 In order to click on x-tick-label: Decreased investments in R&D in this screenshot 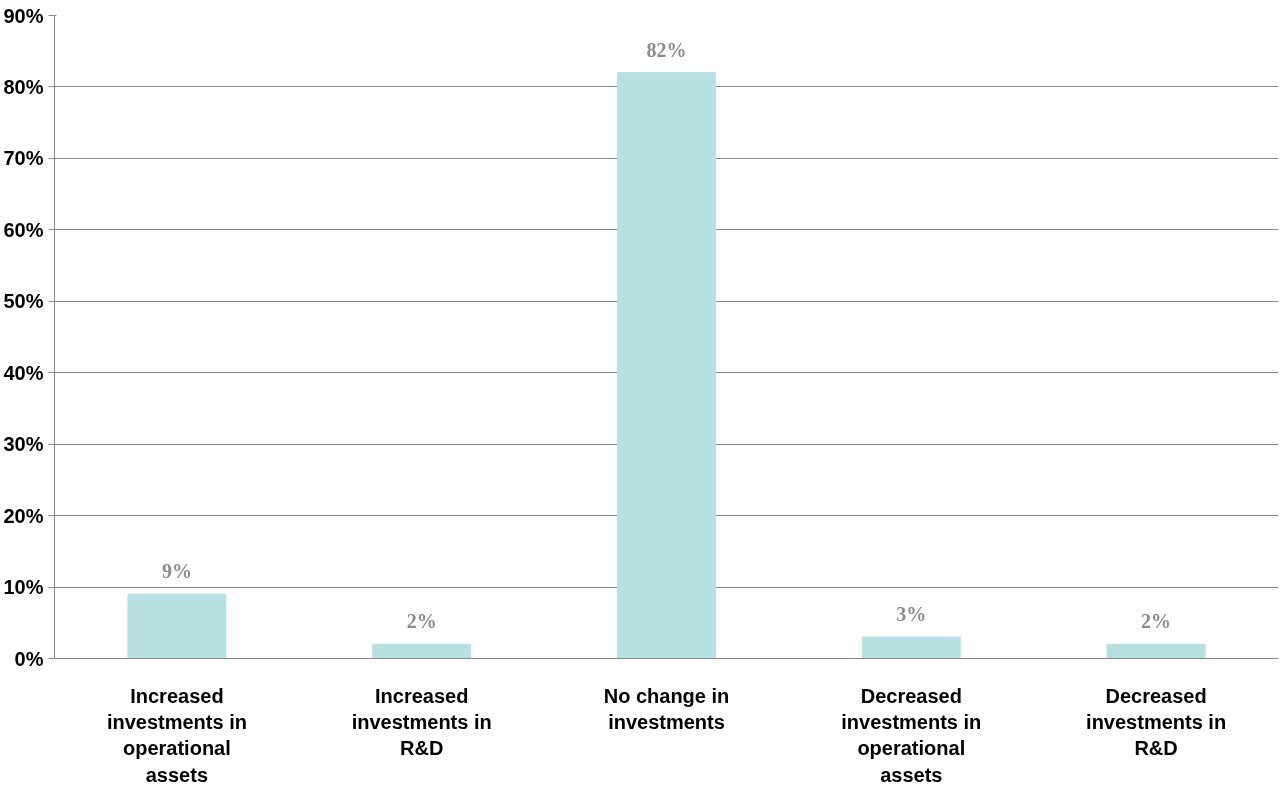, I will do `click(1156, 722)`.